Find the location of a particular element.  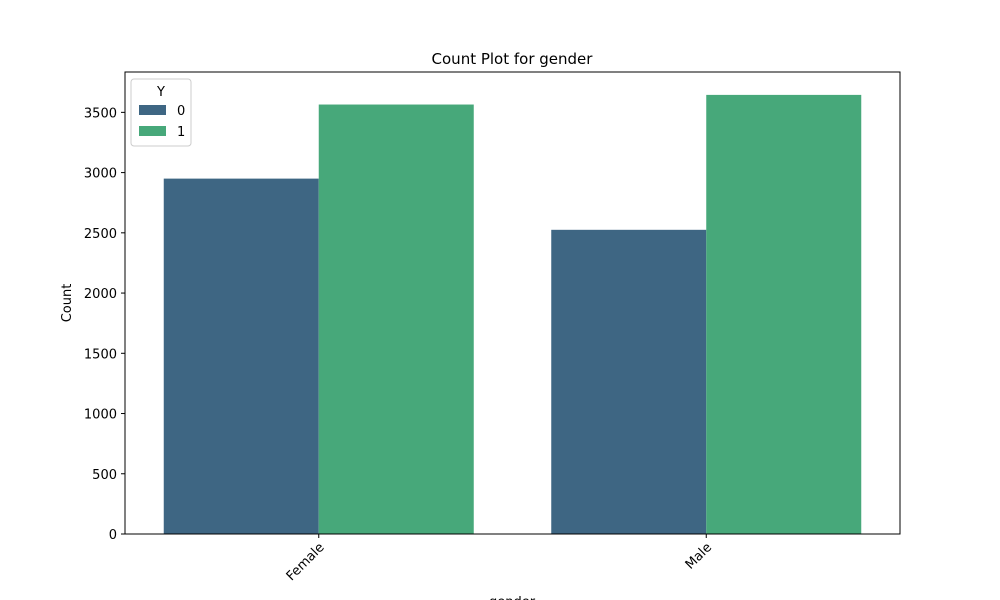

legend: Y 0 1 is located at coordinates (161, 112).